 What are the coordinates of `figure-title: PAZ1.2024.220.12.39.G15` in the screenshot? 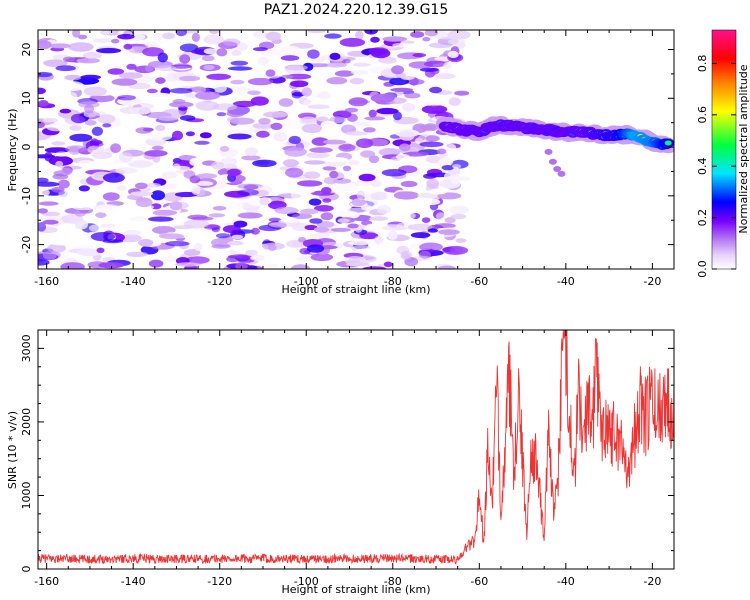 It's located at (356, 10).